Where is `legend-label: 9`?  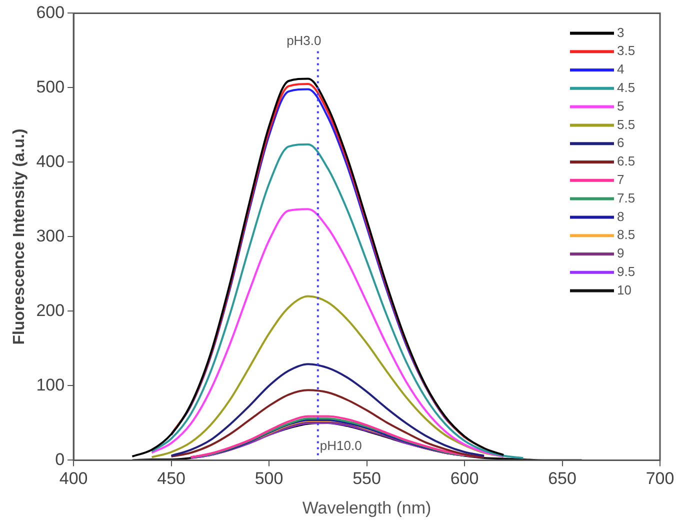 legend-label: 9 is located at coordinates (620, 253).